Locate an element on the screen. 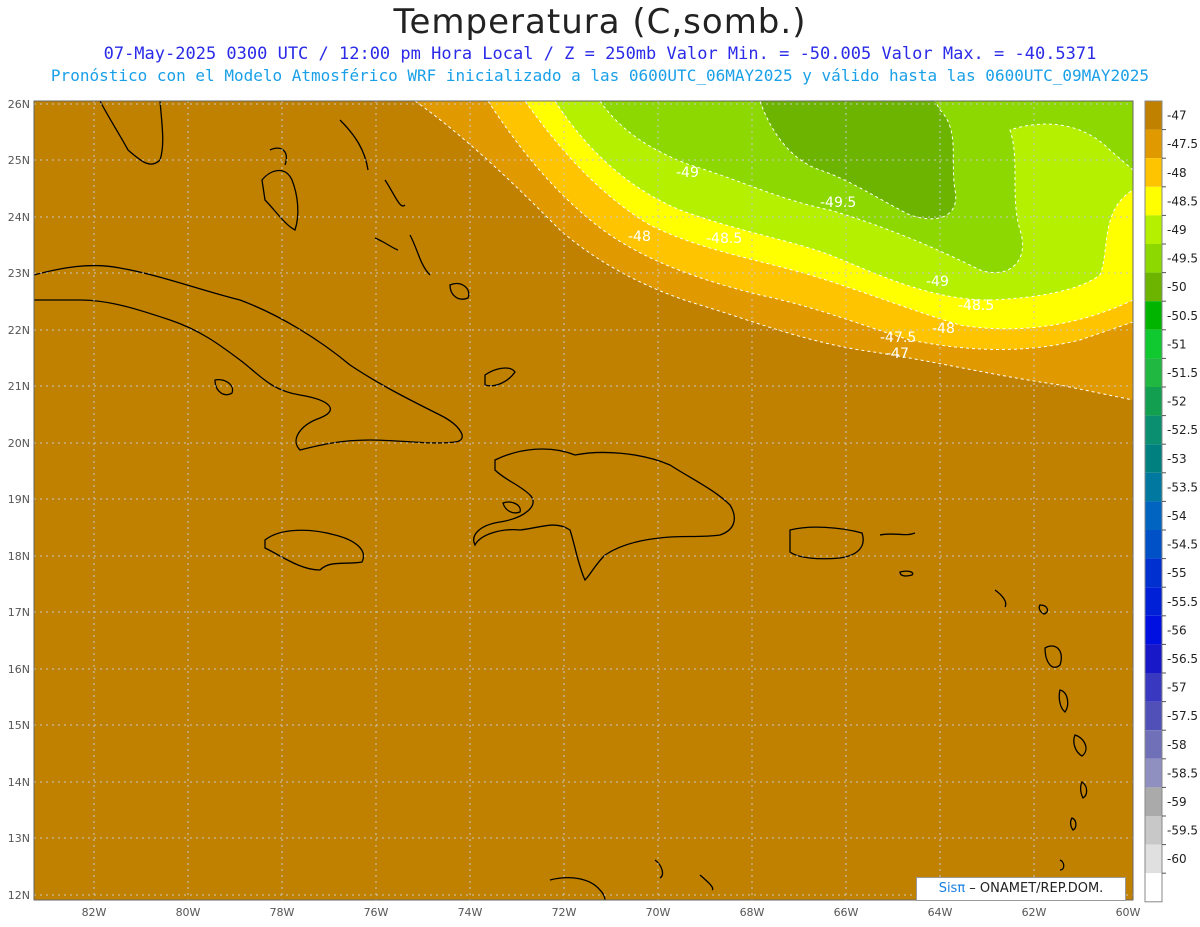 The image size is (1200, 927). lon-tick-label: 78W is located at coordinates (282, 912).